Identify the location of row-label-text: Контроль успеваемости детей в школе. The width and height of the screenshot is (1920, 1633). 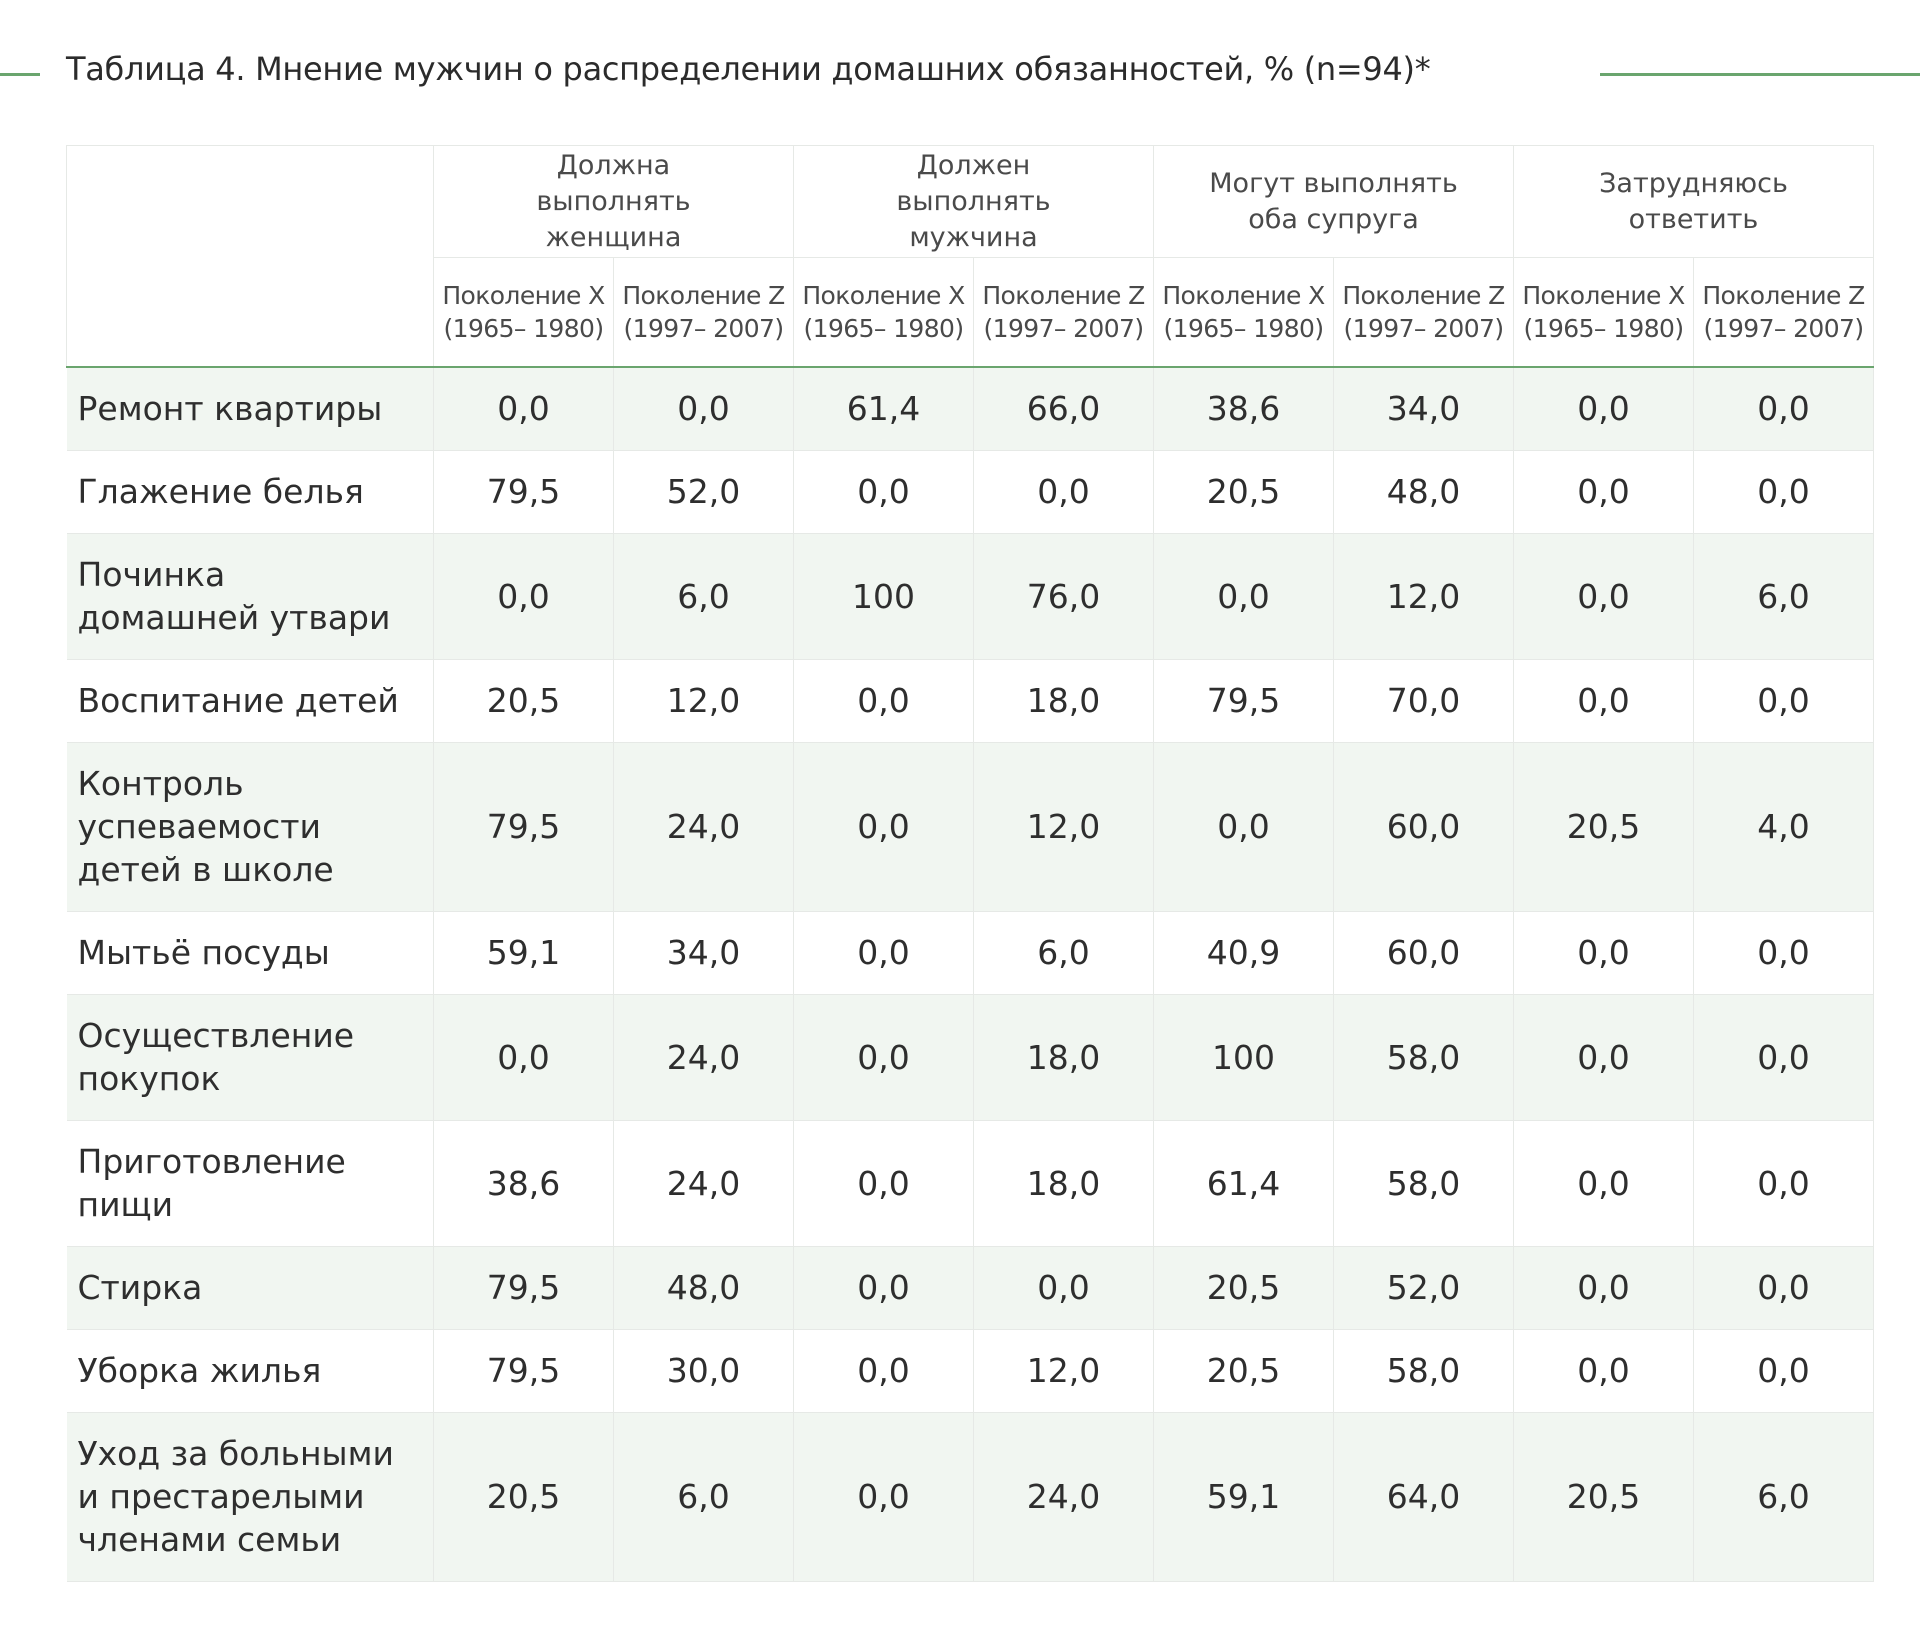
(205, 826).